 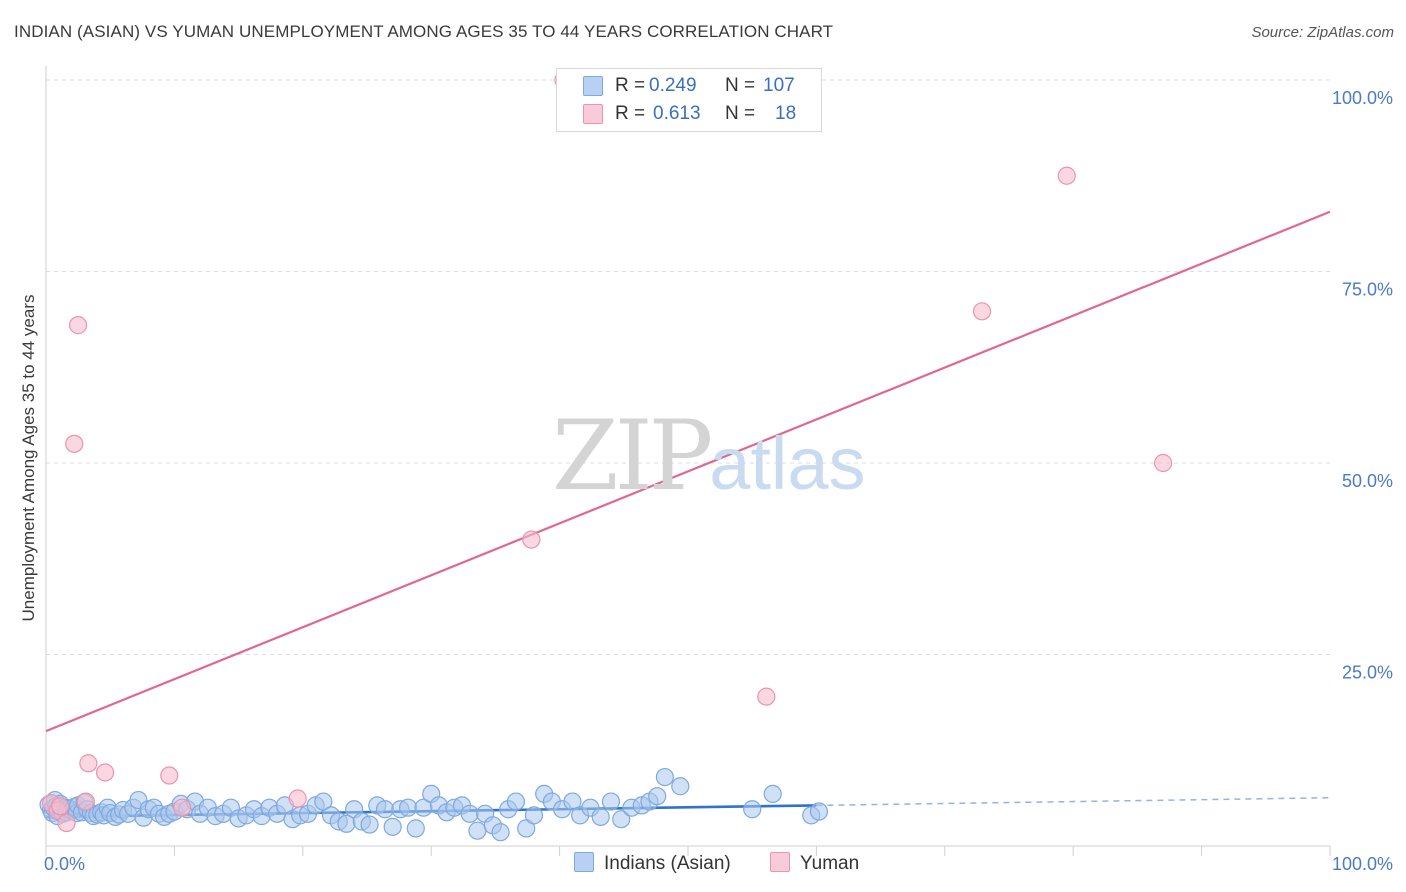 I want to click on indians-asian-points, so click(x=434, y=804).